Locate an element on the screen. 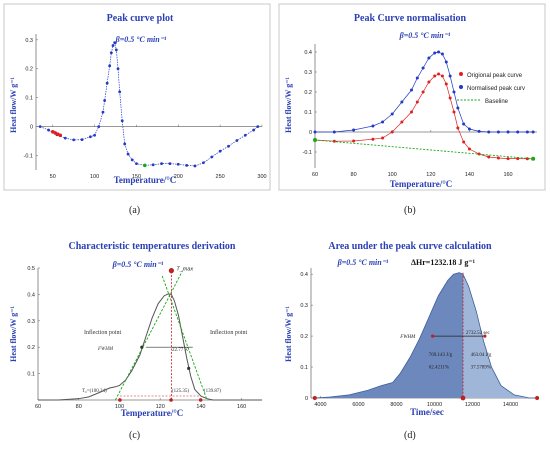  chart-a-ytick-label: 0 is located at coordinates (31, 128).